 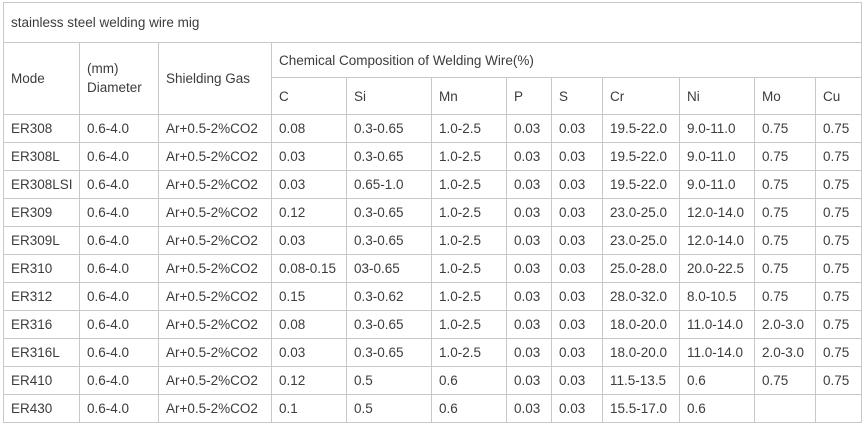 What do you see at coordinates (717, 296) in the screenshot?
I see `cell-ni: 8.0-10.5` at bounding box center [717, 296].